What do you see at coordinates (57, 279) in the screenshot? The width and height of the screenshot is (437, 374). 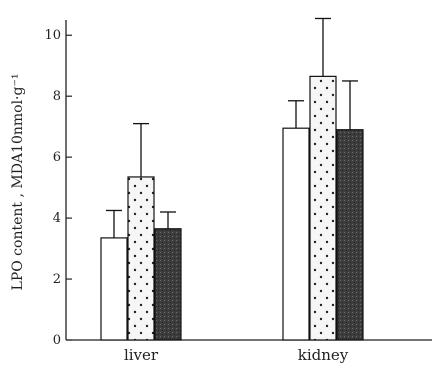 I see `y-tick-label: 2` at bounding box center [57, 279].